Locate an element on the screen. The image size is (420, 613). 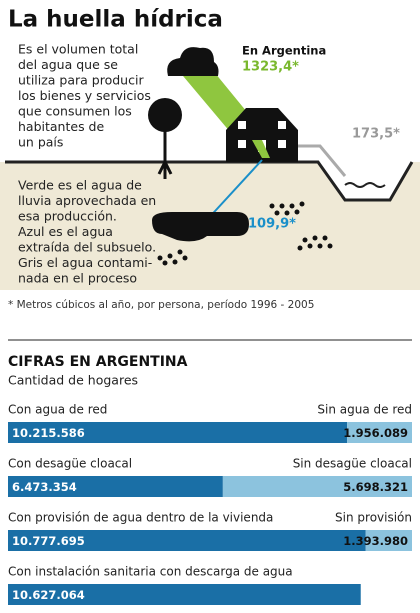
grey-value: 173,5* is located at coordinates (376, 134).